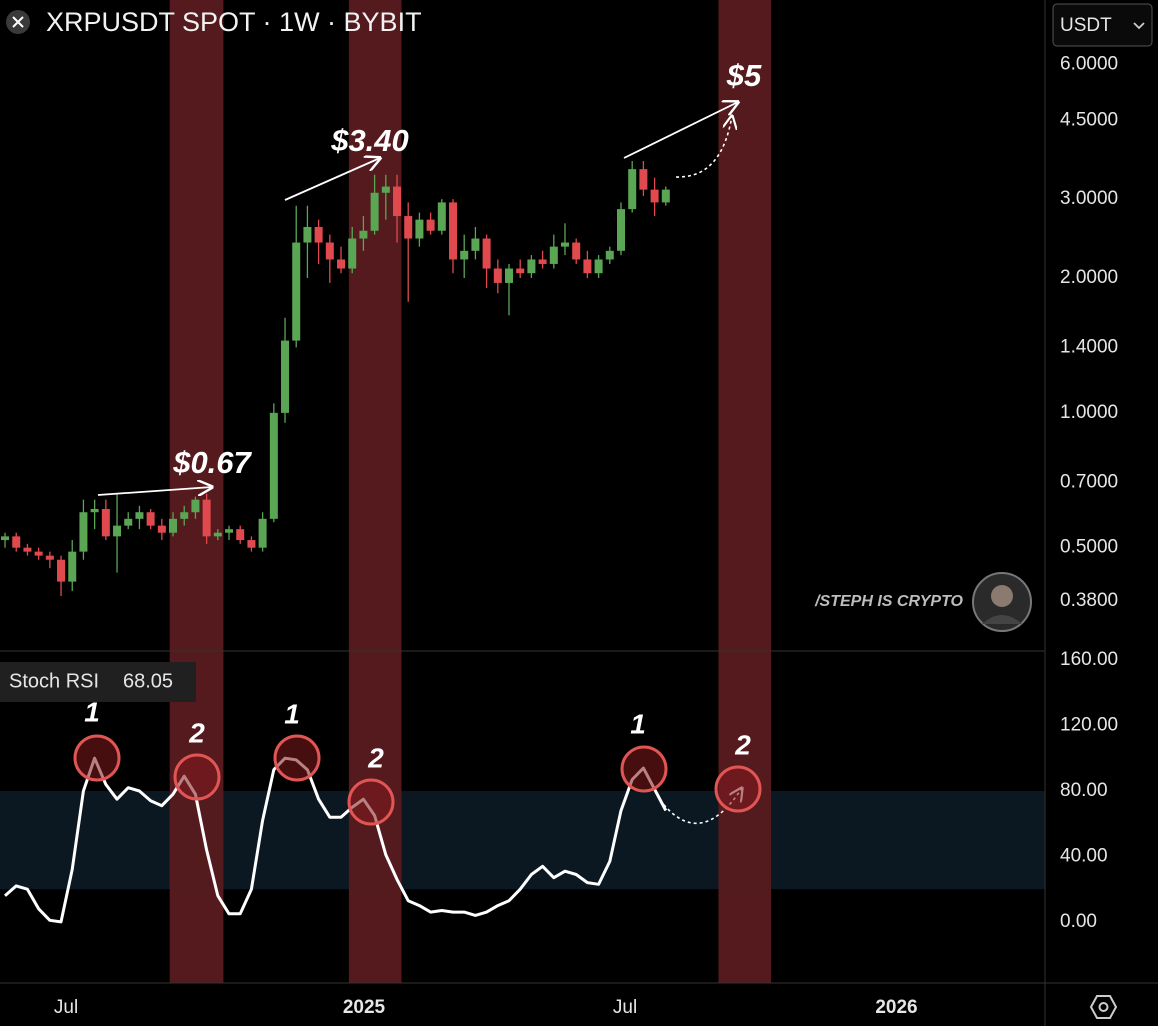  What do you see at coordinates (1089, 119) in the screenshot?
I see `y-tick-label: 4.5000` at bounding box center [1089, 119].